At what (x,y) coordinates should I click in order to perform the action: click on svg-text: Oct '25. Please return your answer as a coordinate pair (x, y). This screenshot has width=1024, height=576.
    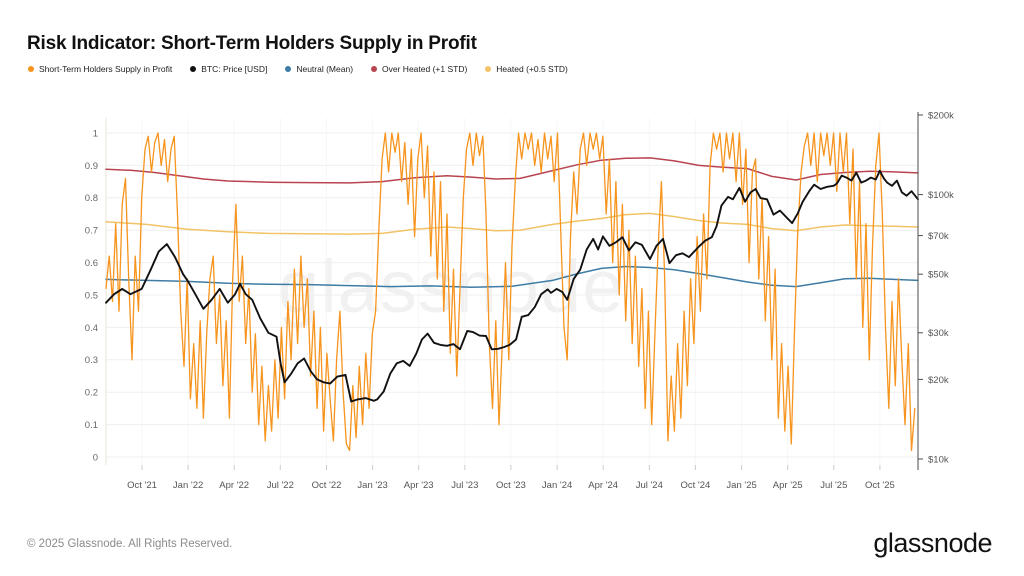
    Looking at the image, I should click on (880, 485).